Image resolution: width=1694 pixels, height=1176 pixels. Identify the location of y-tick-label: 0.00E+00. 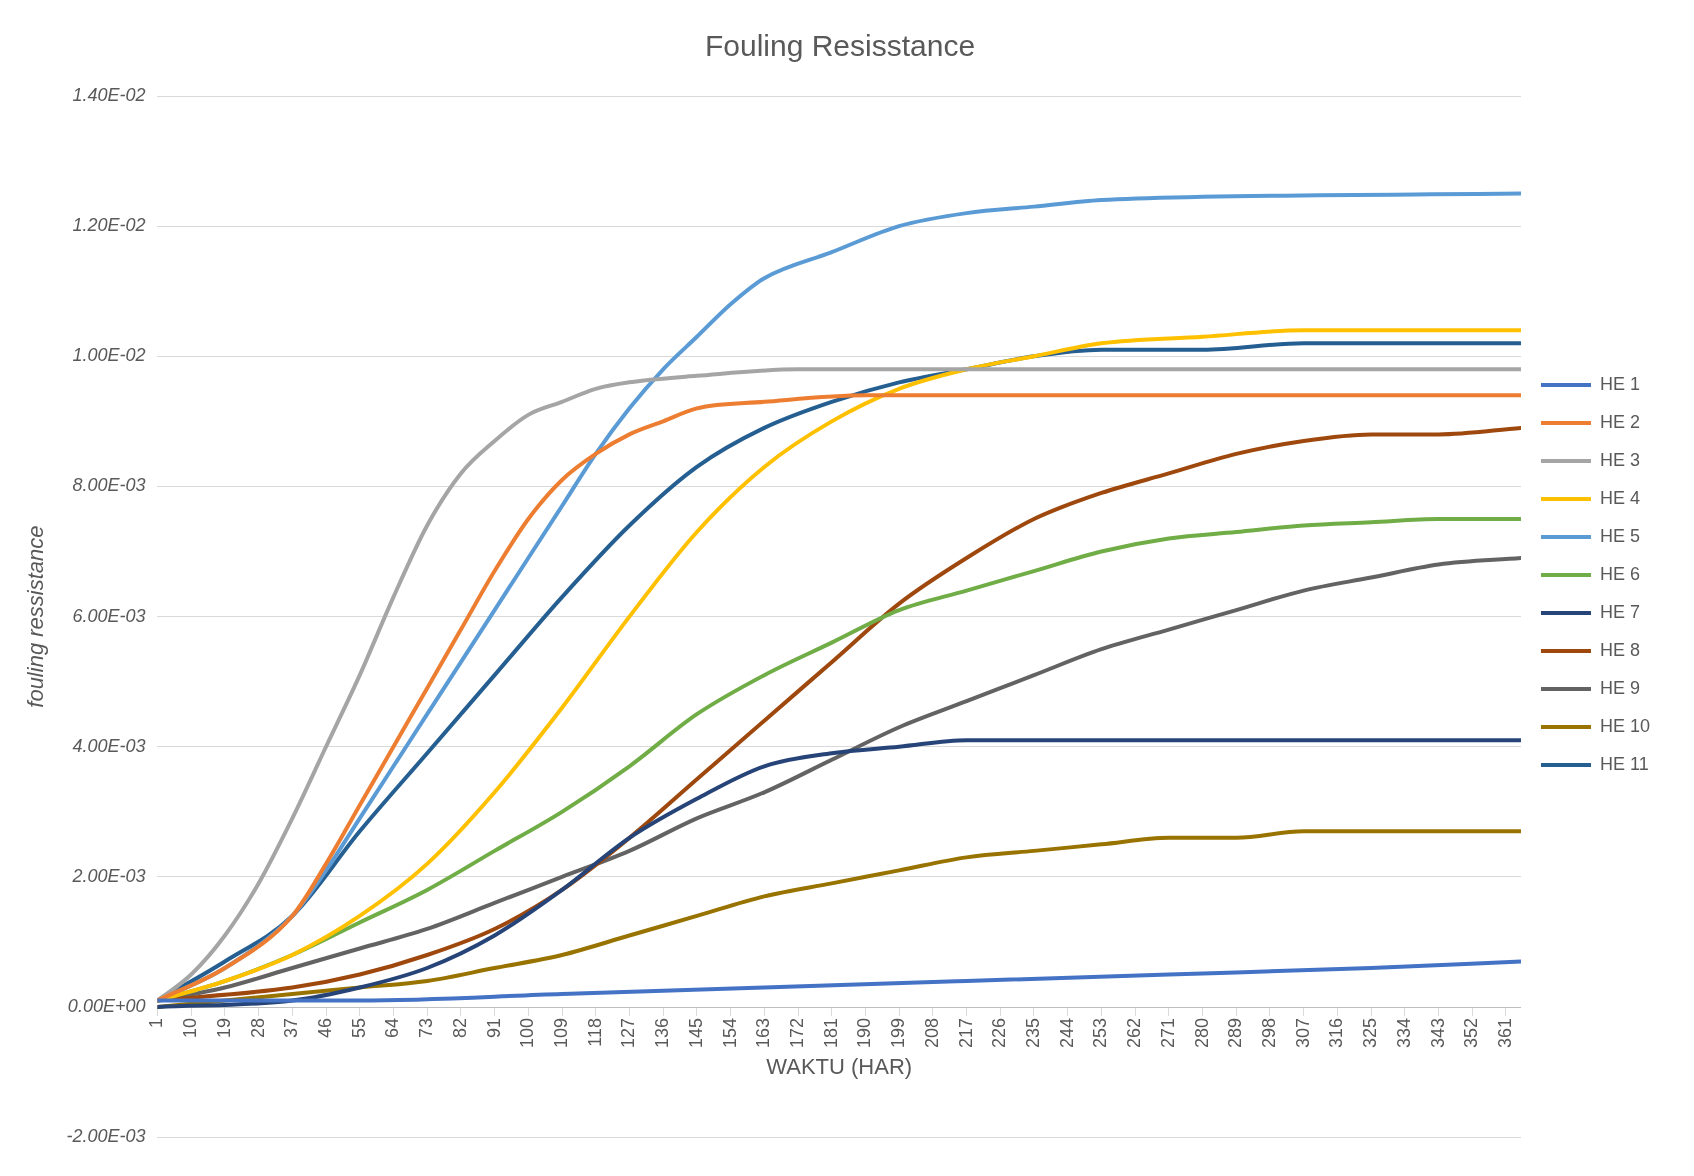
(106, 1006).